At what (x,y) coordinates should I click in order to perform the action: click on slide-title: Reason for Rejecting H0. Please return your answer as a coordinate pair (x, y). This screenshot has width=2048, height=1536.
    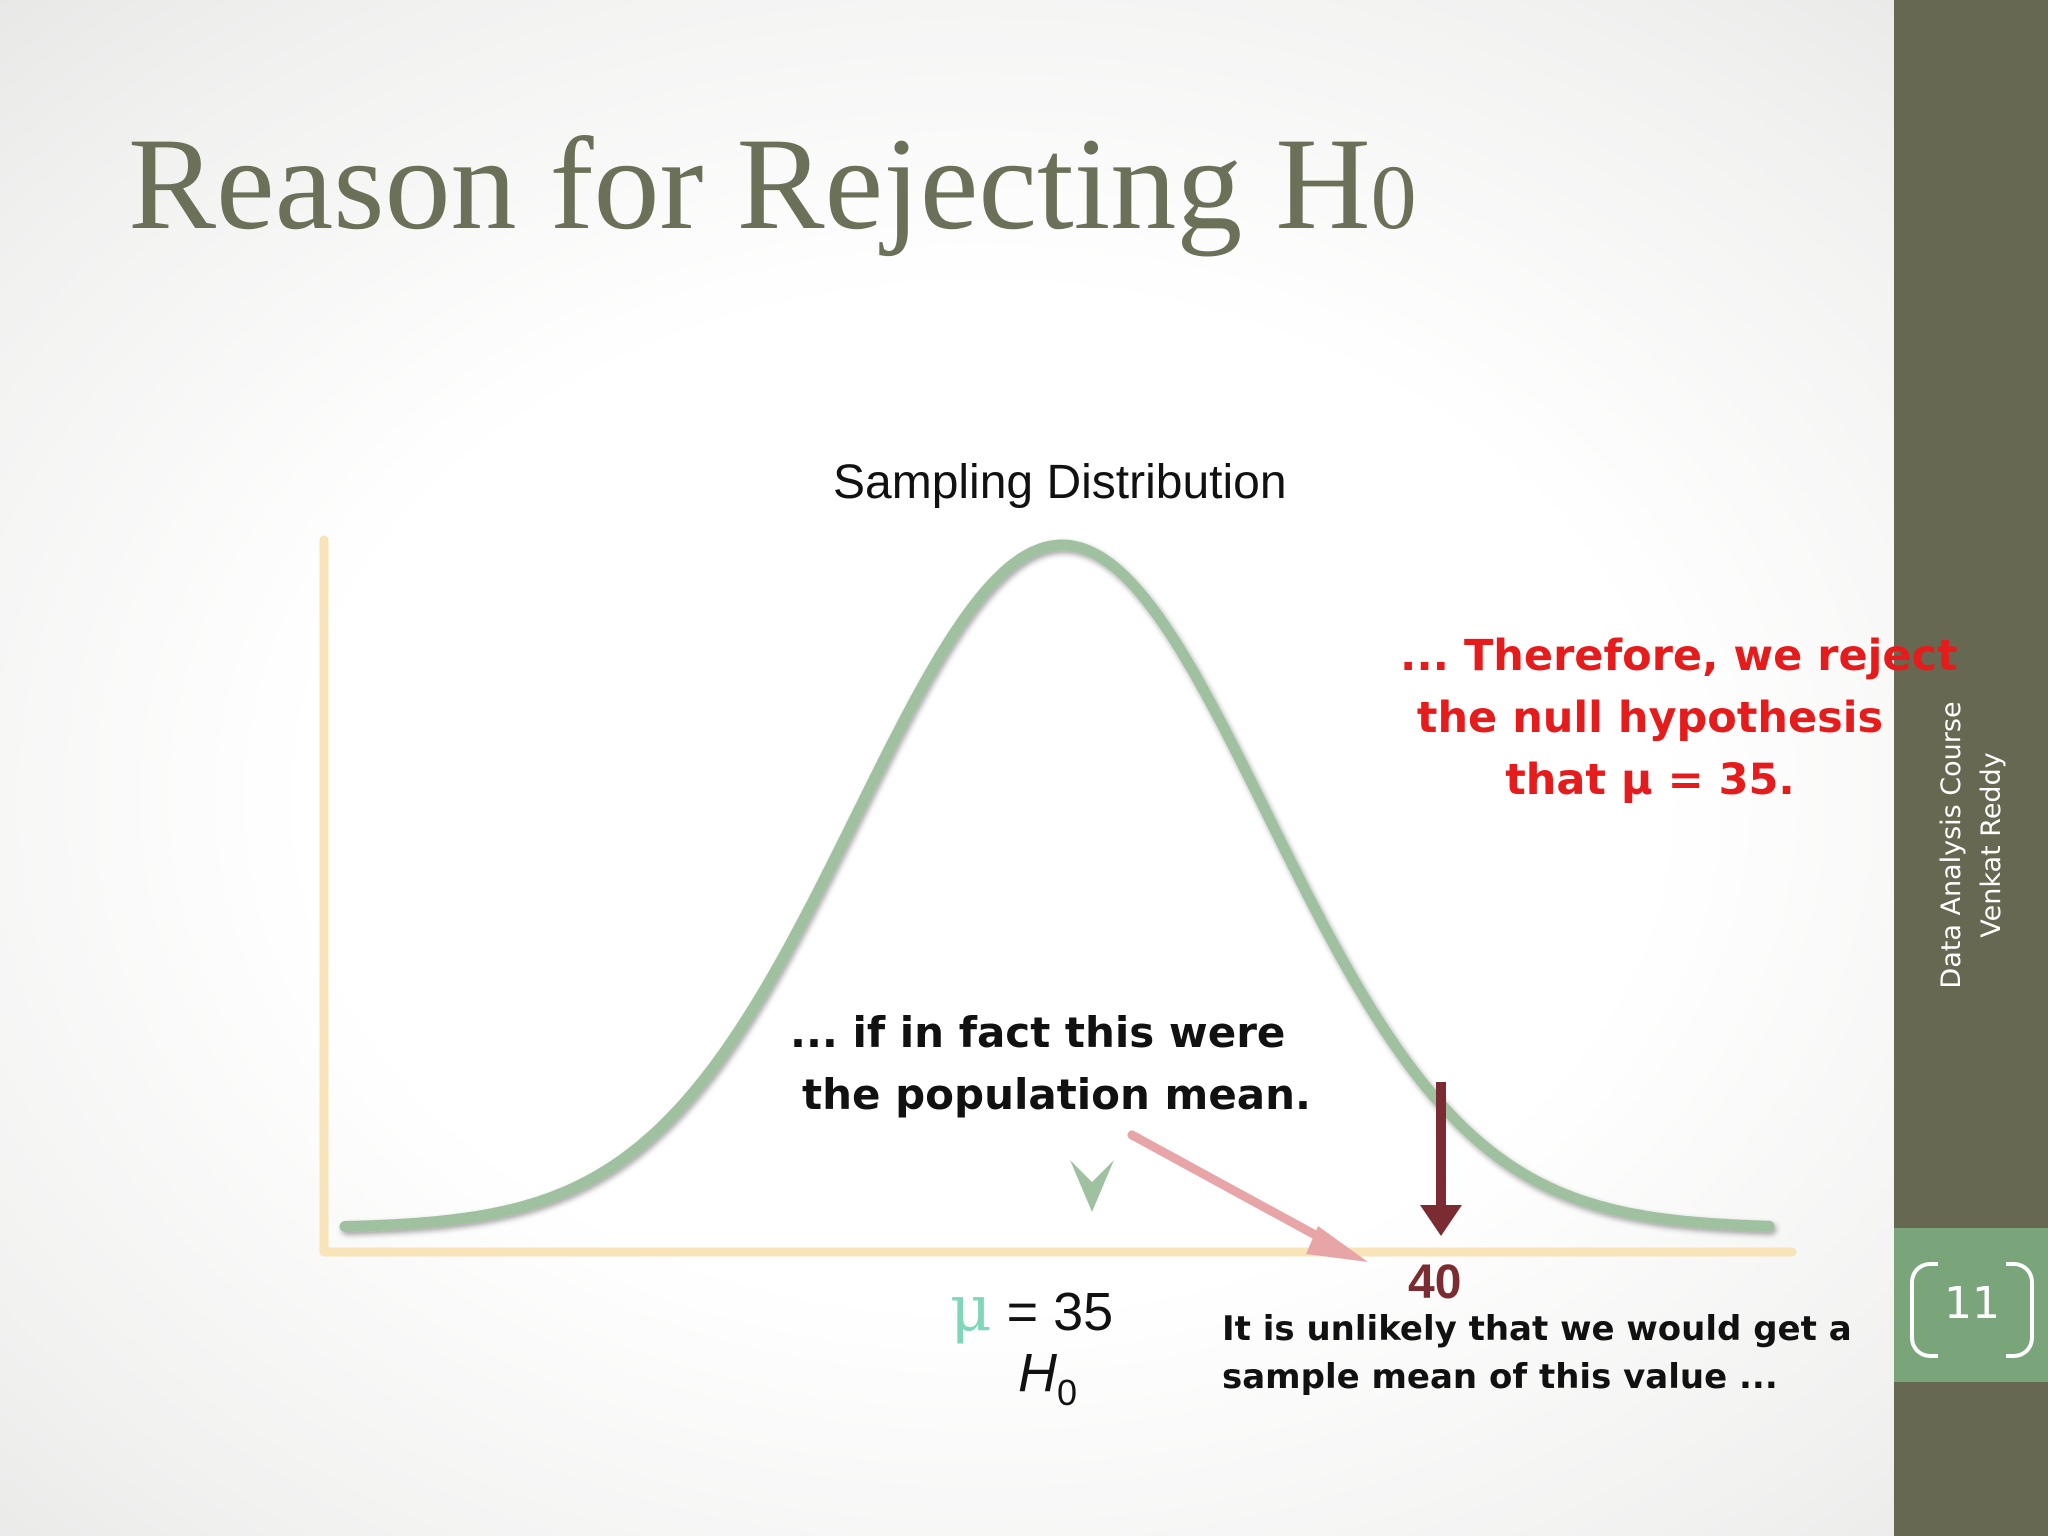
    Looking at the image, I should click on (772, 184).